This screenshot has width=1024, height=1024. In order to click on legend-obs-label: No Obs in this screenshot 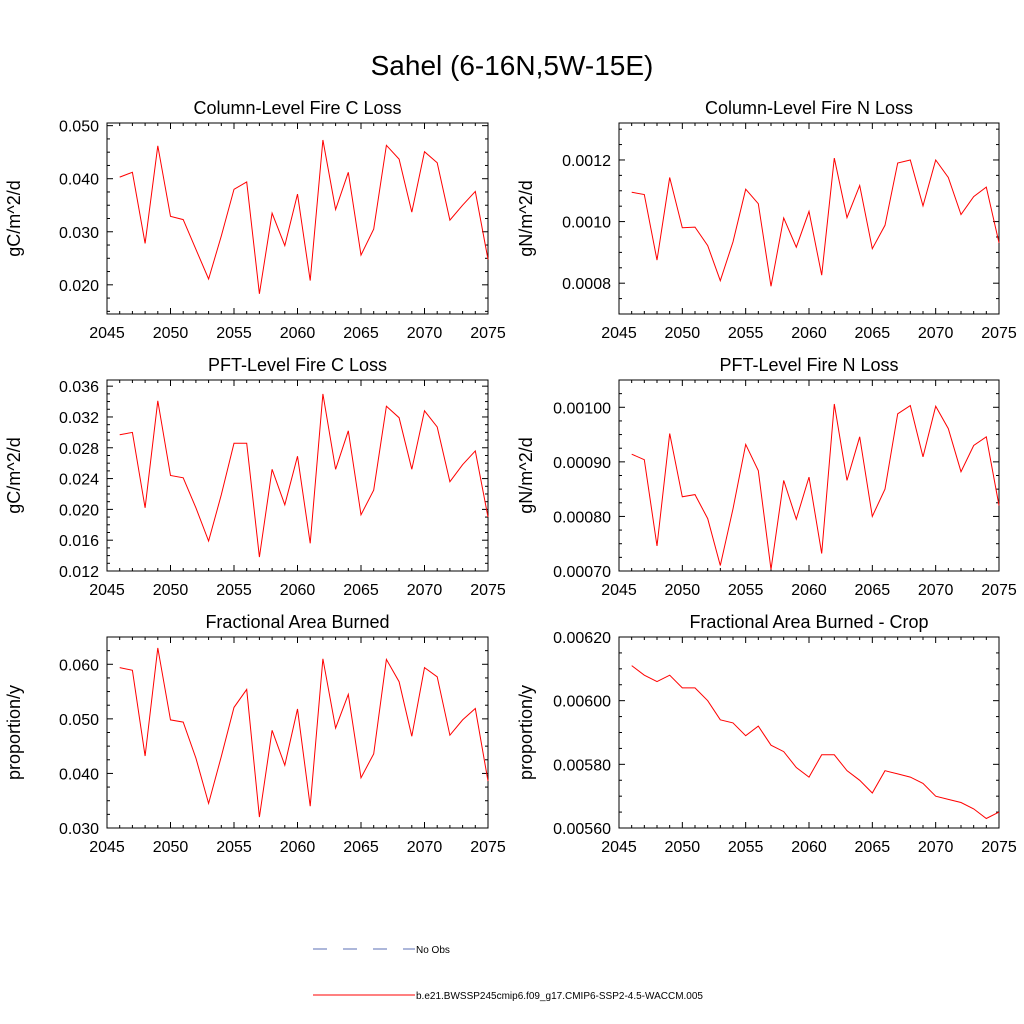, I will do `click(433, 950)`.